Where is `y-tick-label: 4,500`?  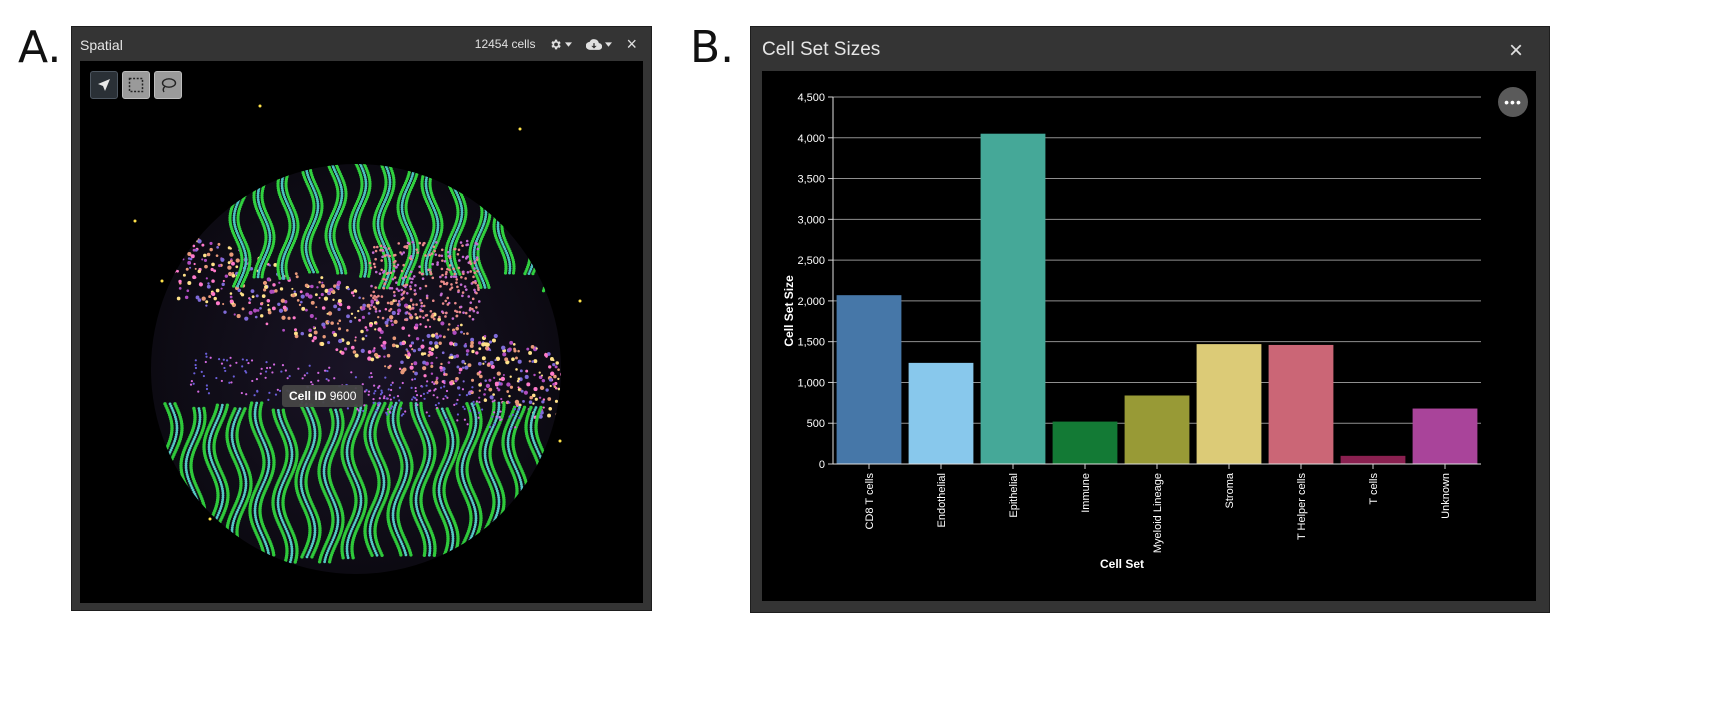
y-tick-label: 4,500 is located at coordinates (811, 98).